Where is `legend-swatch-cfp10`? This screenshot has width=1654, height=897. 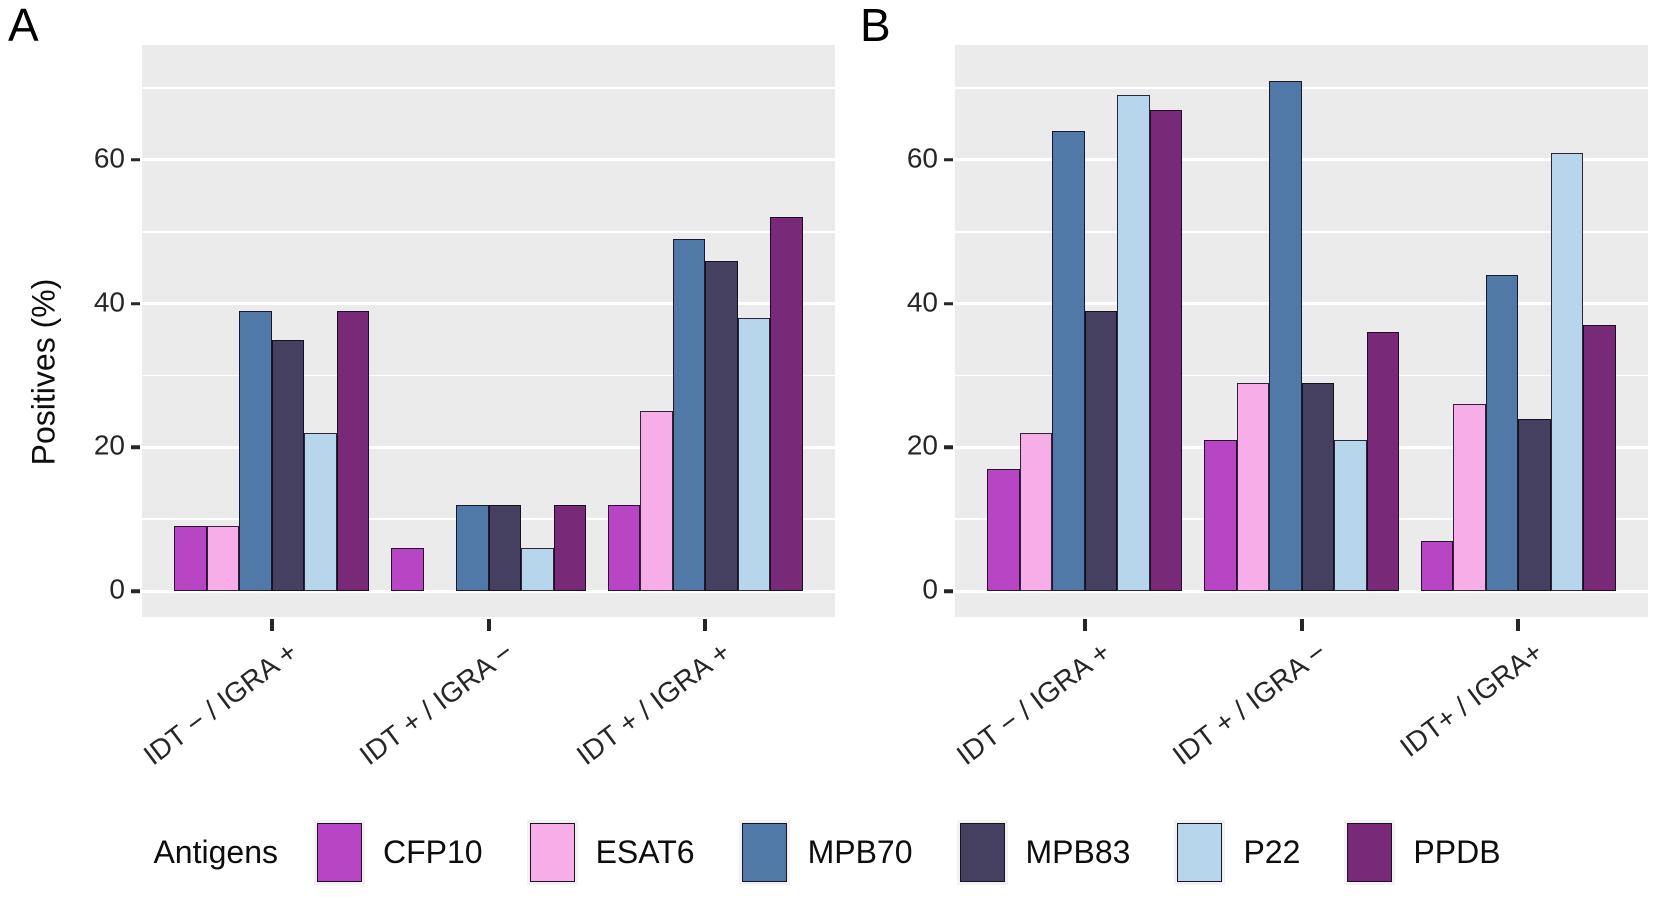
legend-swatch-cfp10 is located at coordinates (339, 852).